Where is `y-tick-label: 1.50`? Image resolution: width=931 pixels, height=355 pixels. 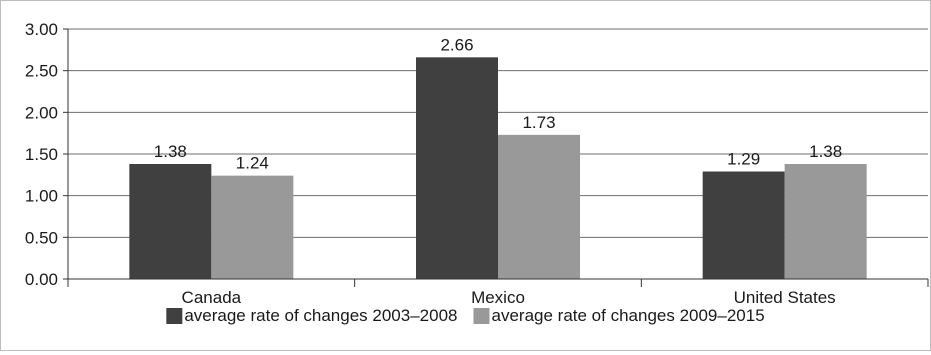
y-tick-label: 1.50 is located at coordinates (41, 154).